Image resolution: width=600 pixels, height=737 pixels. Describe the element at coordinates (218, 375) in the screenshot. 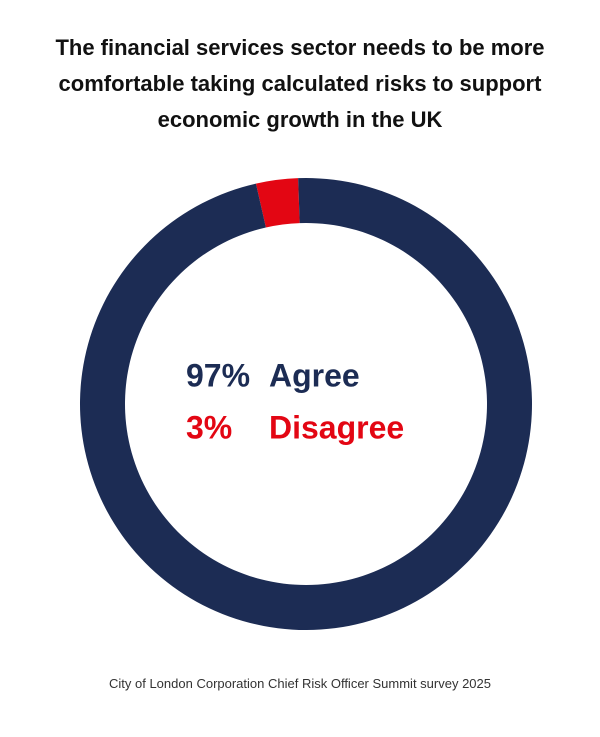

I see `value-label: 97%` at that location.